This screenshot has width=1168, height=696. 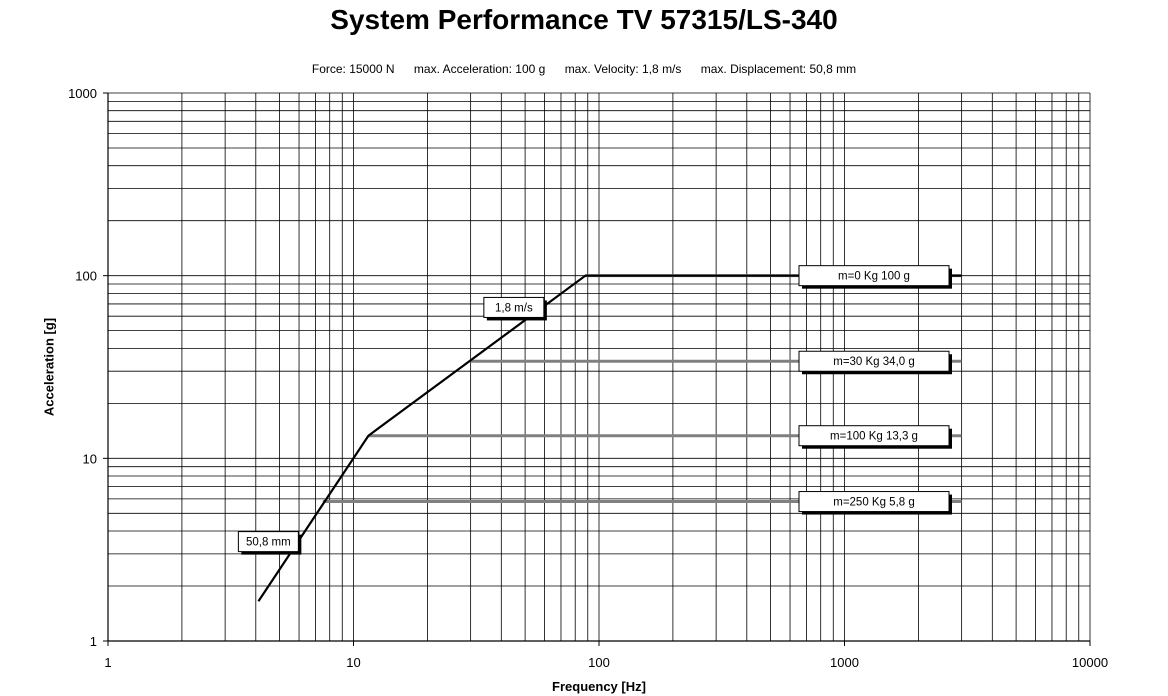 What do you see at coordinates (353, 69) in the screenshot?
I see `subtitle-force: Force: 15000 N` at bounding box center [353, 69].